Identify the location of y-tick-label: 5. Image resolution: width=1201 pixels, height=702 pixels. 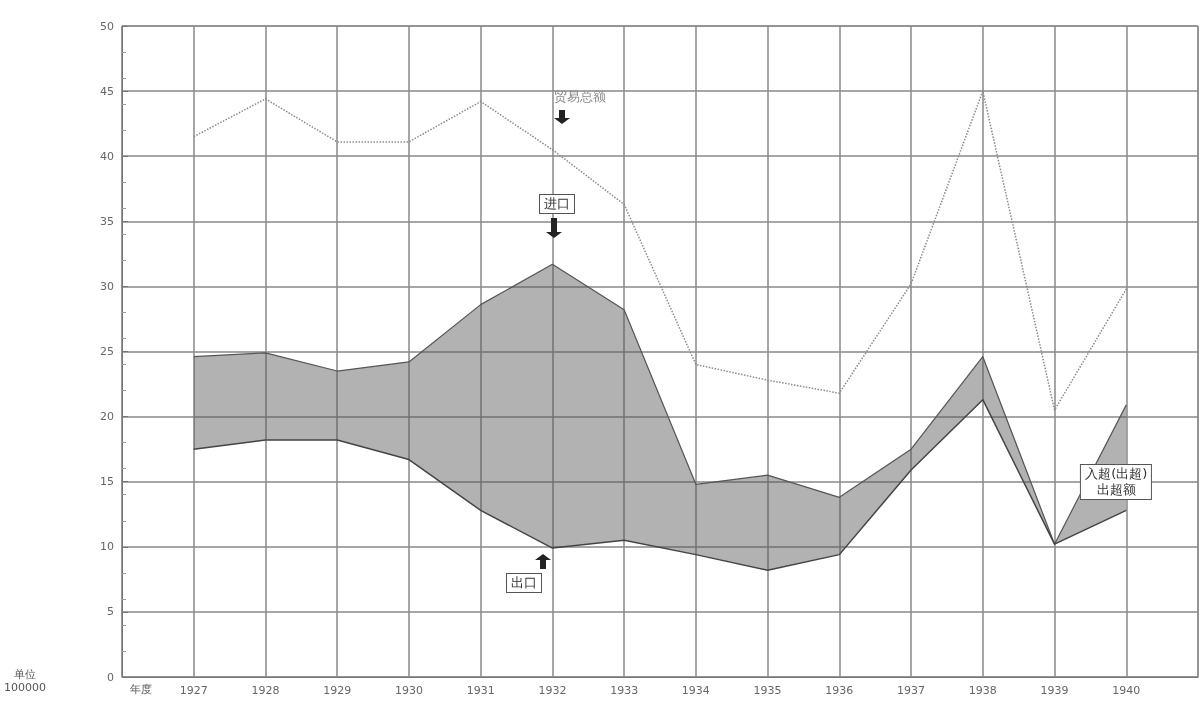
(110, 612).